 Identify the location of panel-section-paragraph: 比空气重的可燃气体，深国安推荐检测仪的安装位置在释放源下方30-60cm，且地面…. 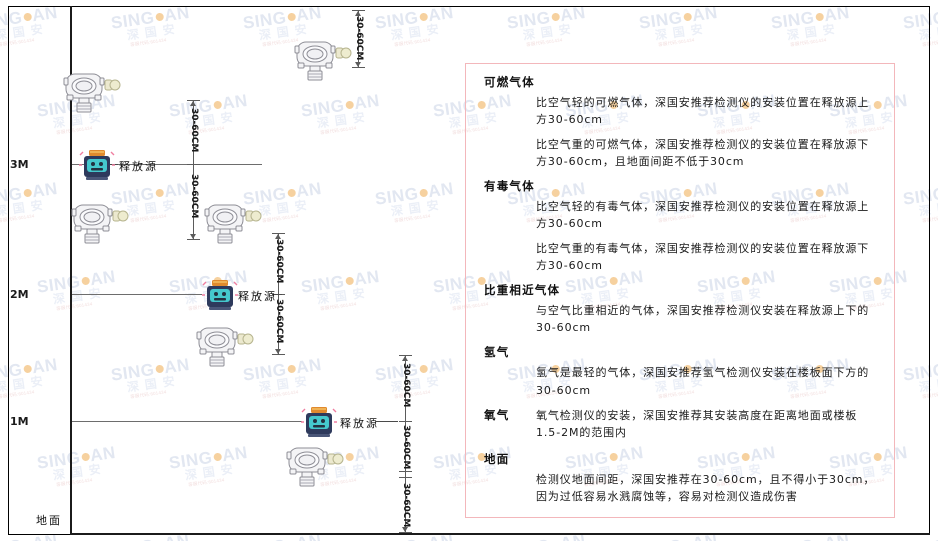
(703, 153).